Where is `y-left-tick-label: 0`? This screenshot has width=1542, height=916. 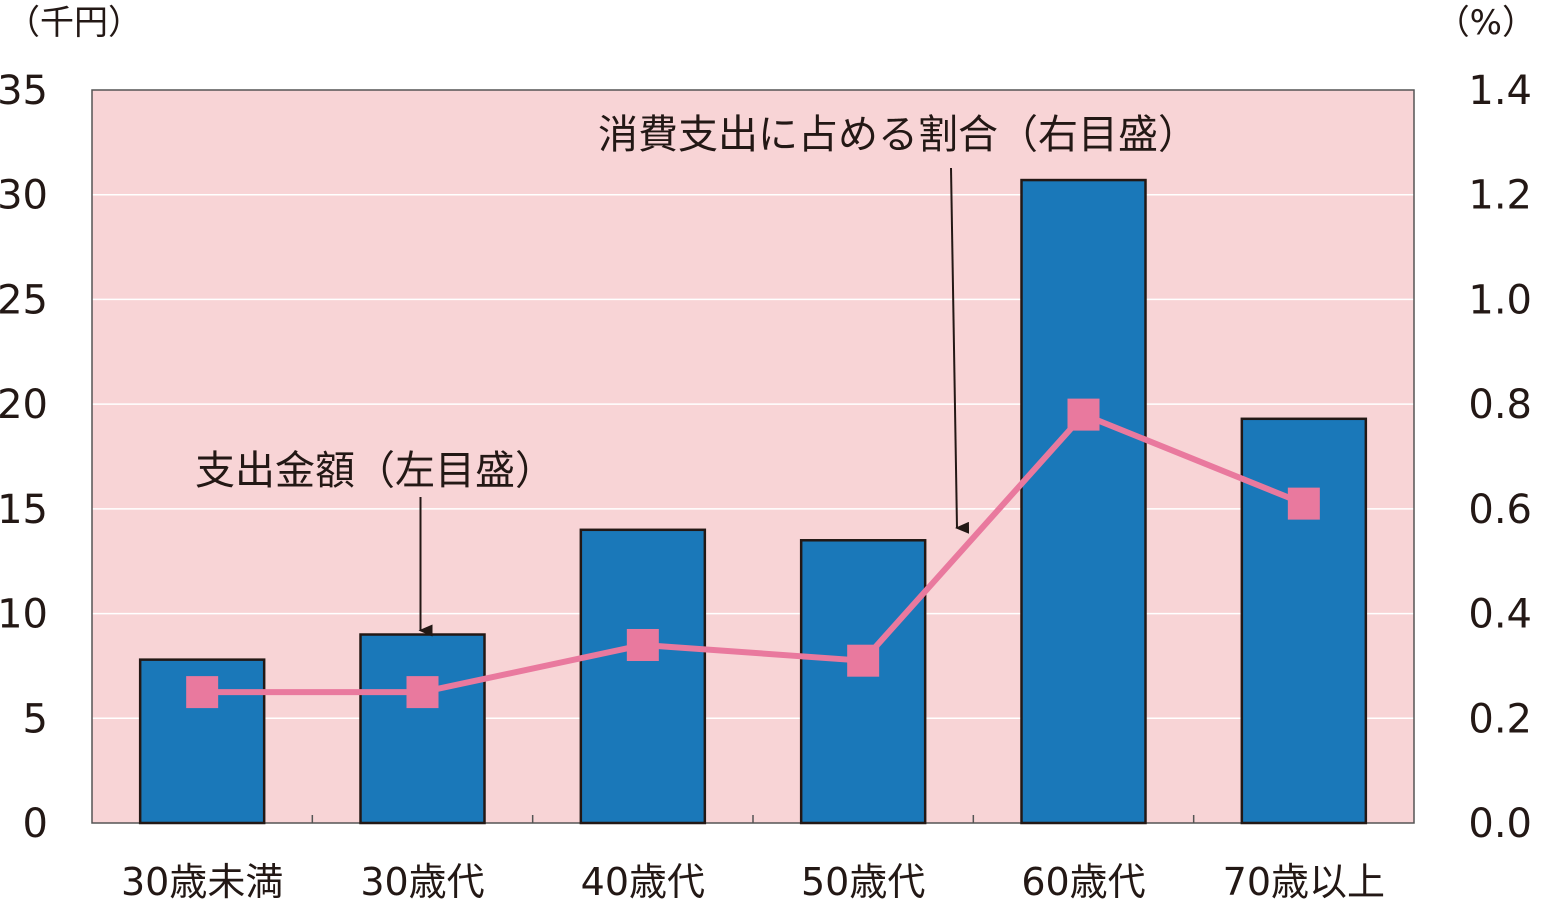
y-left-tick-label: 0 is located at coordinates (35, 824).